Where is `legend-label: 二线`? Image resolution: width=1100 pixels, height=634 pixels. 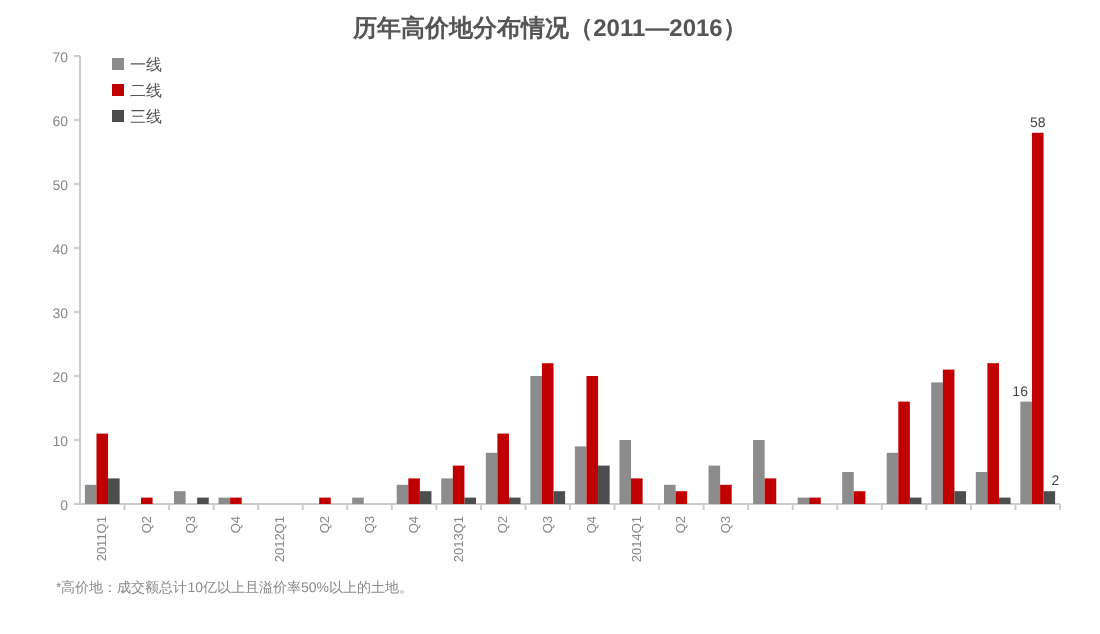
legend-label: 二线 is located at coordinates (146, 91).